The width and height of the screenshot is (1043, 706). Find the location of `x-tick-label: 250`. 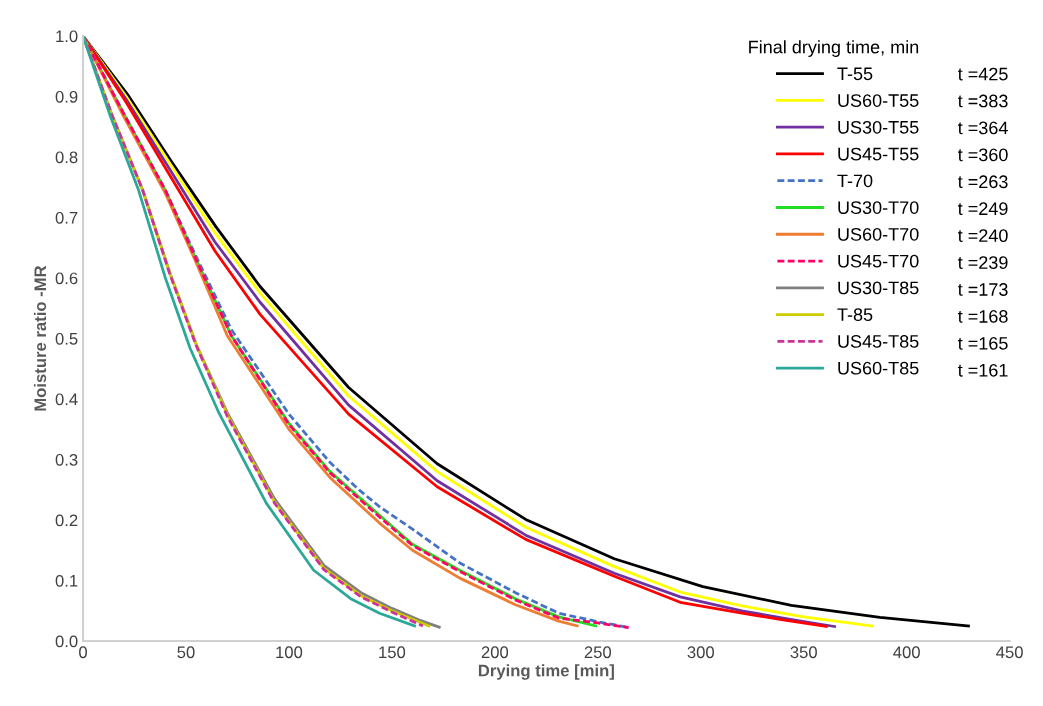

x-tick-label: 250 is located at coordinates (598, 652).